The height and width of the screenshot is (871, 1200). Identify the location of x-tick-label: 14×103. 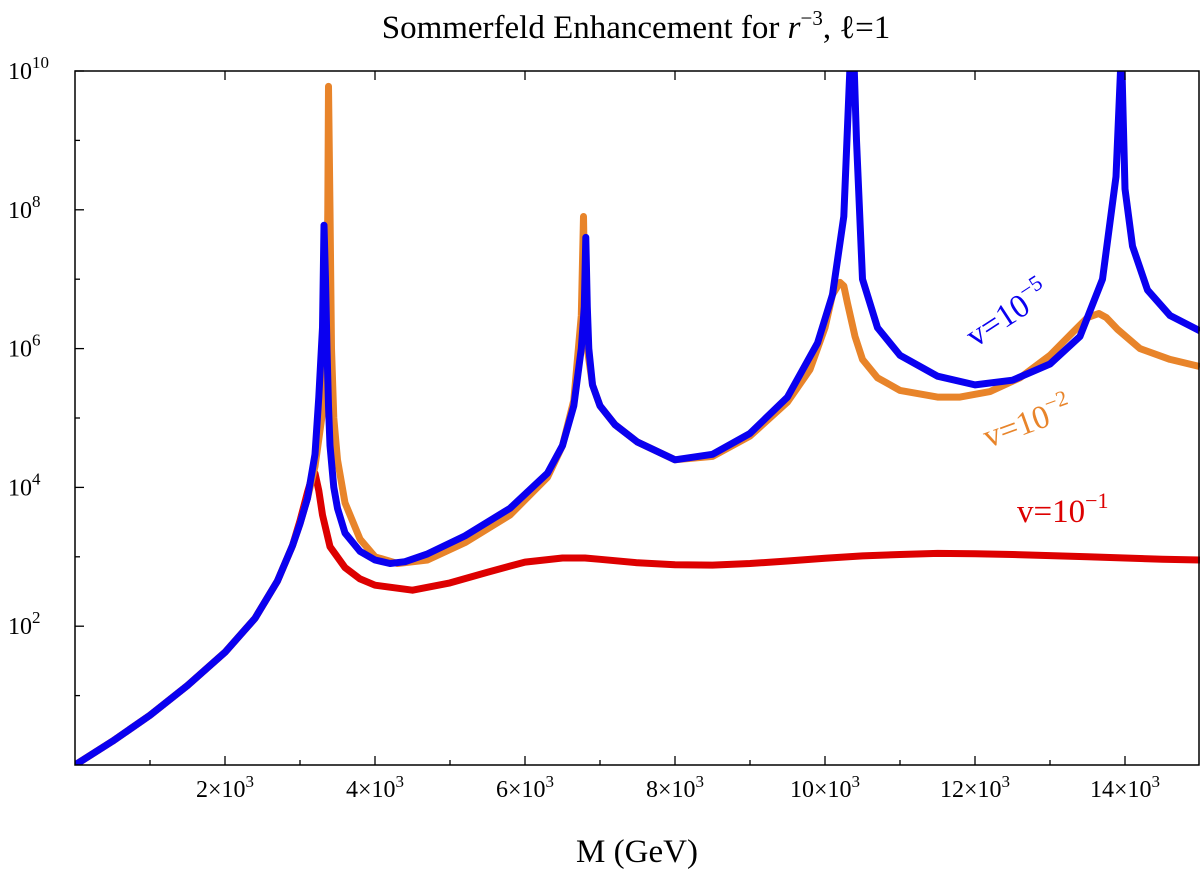
(1125, 787).